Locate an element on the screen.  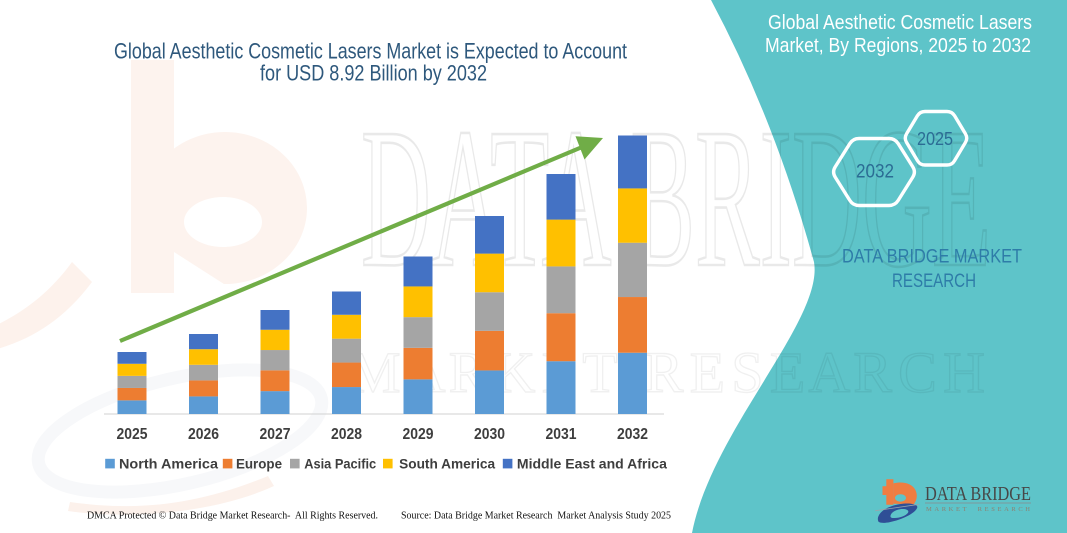
svg-text: MARKET RESEARCH is located at coordinates (978, 509).